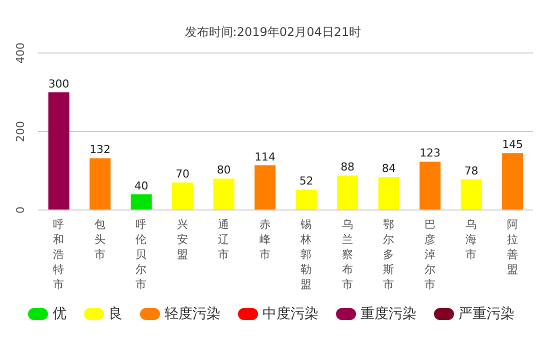 This screenshot has height=343, width=546. Describe the element at coordinates (471, 239) in the screenshot. I see `x-tick-label: 乌海市` at that location.